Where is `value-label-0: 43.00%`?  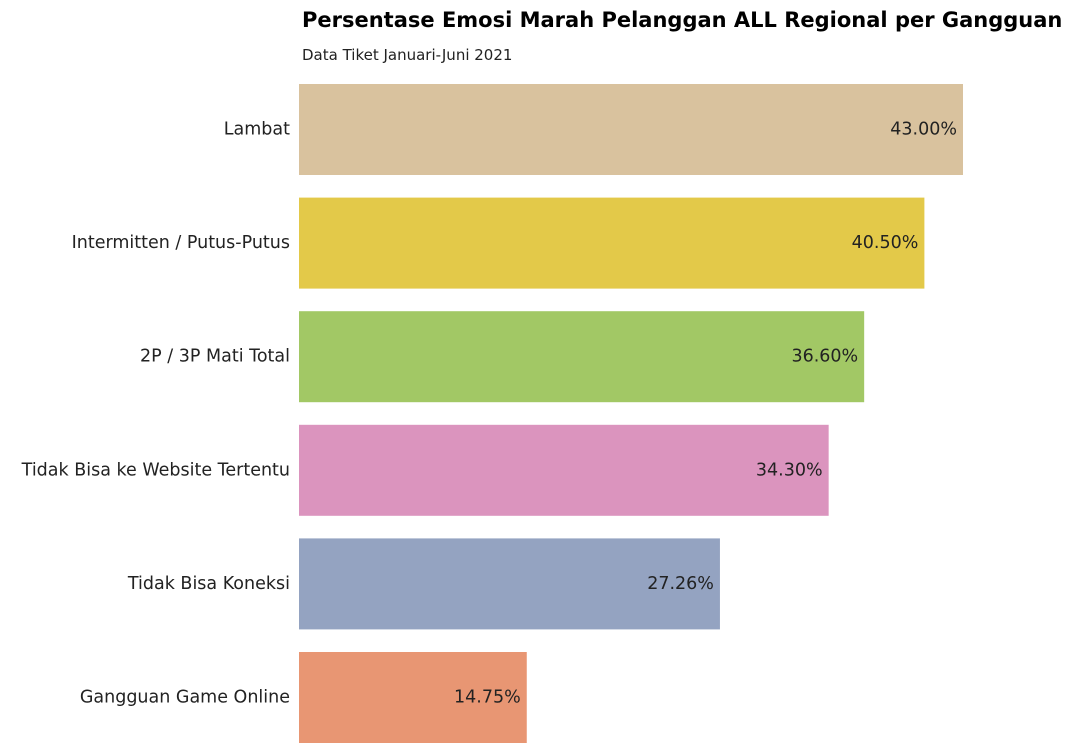
value-label-0: 43.00% is located at coordinates (923, 130).